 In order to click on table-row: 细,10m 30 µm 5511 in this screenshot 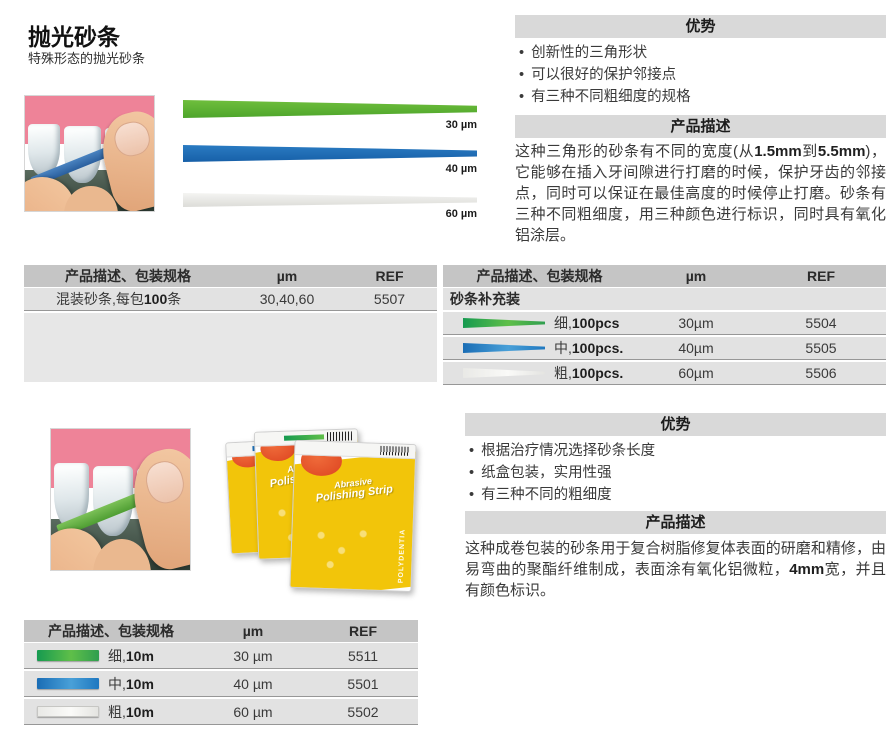, I will do `click(221, 656)`.